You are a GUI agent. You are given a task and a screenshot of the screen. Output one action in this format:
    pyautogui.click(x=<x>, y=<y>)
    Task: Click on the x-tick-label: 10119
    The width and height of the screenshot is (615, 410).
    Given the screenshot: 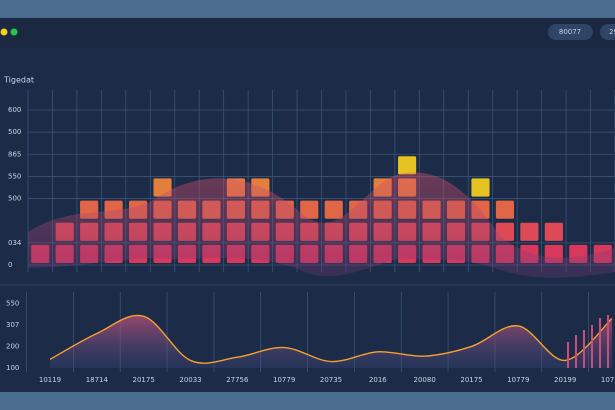 What is the action you would take?
    pyautogui.click(x=50, y=380)
    